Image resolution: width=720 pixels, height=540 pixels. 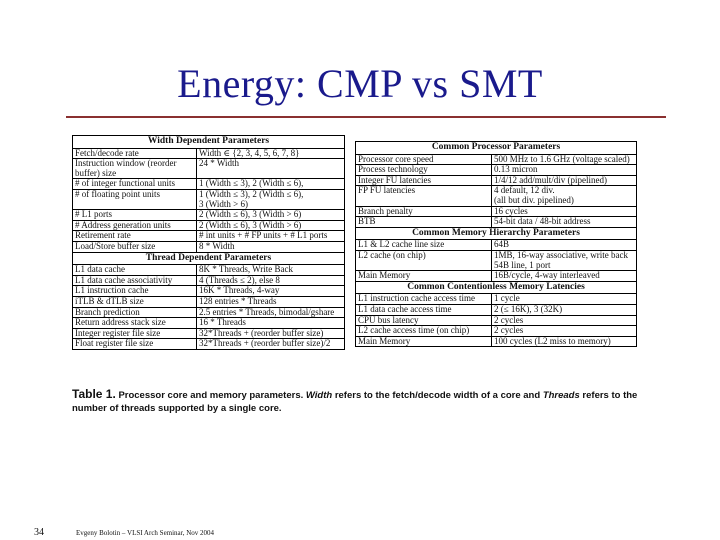 What do you see at coordinates (423, 299) in the screenshot?
I see `parameter-name-cell: L1 instruction cache access time` at bounding box center [423, 299].